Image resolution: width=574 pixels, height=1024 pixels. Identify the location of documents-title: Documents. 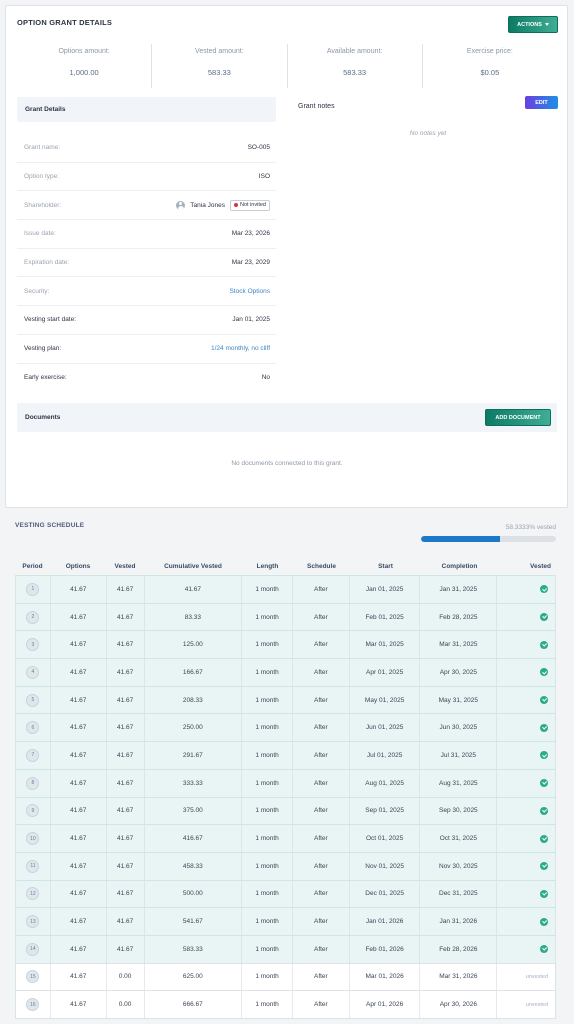
(43, 417).